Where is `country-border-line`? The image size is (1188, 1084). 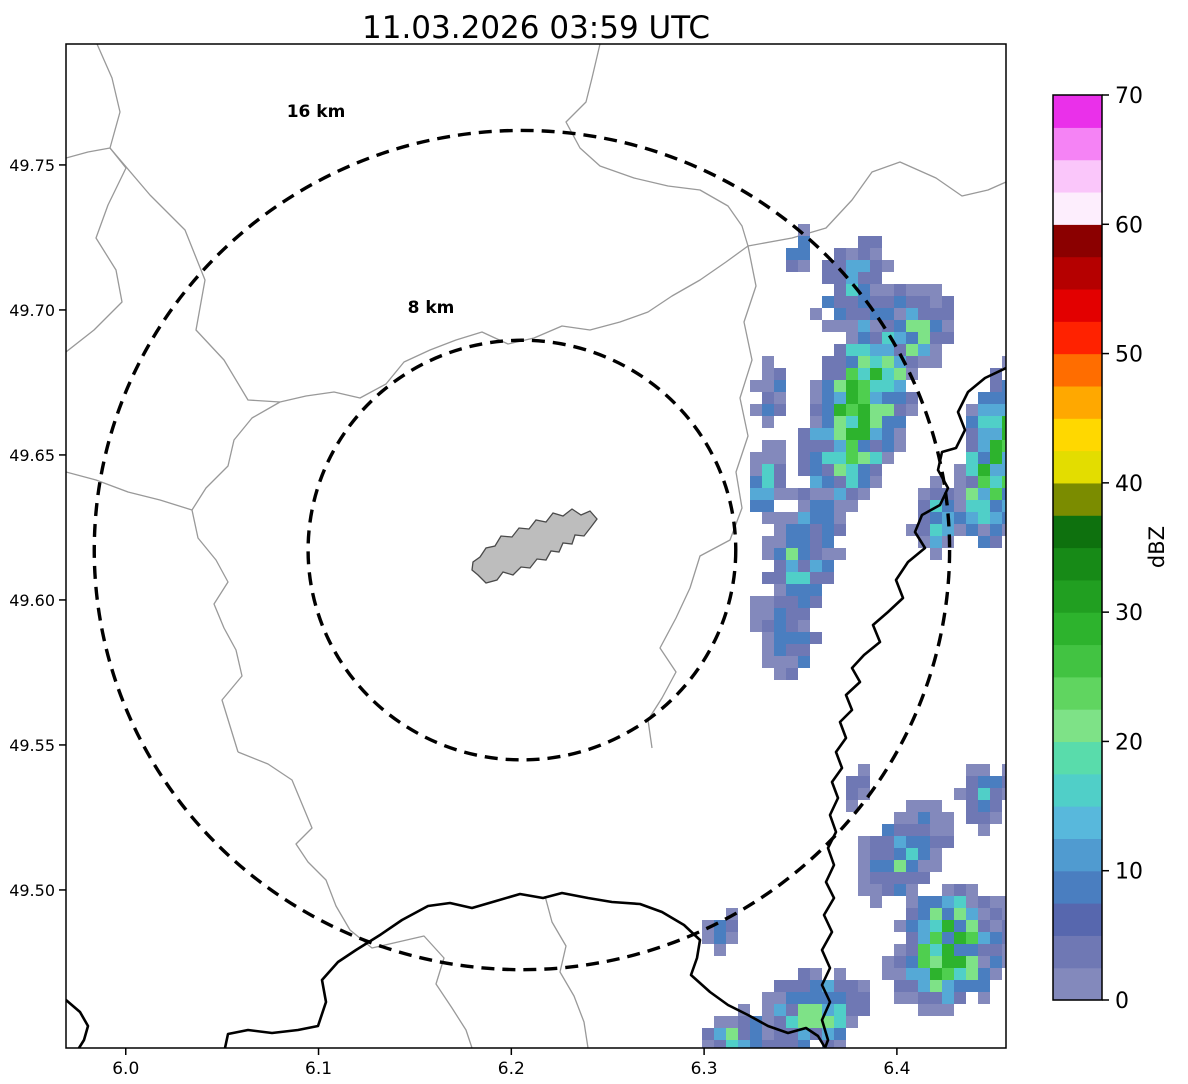 country-border-line is located at coordinates (78, 1023).